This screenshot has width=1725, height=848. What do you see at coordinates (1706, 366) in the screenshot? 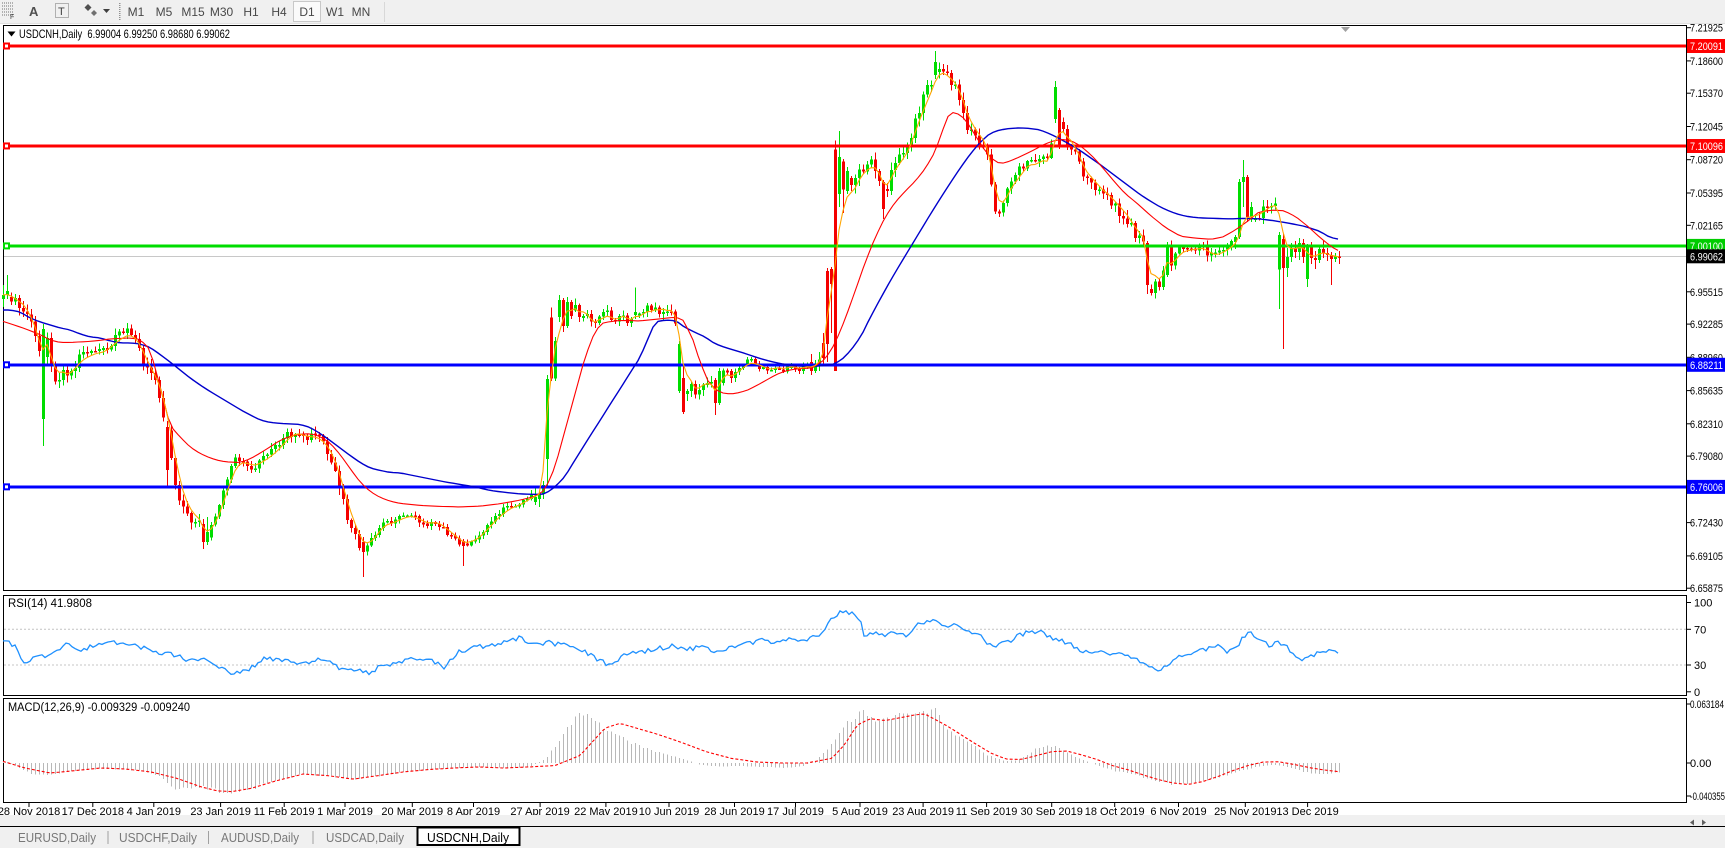
I see `svg-text: 6.88211` at bounding box center [1706, 366].